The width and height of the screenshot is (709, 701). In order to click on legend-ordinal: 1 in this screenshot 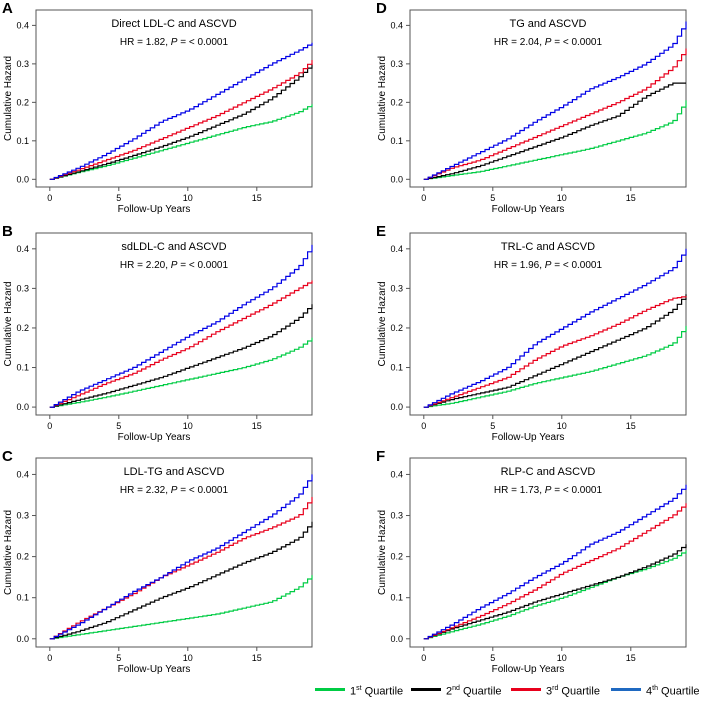, I will do `click(353, 691)`.